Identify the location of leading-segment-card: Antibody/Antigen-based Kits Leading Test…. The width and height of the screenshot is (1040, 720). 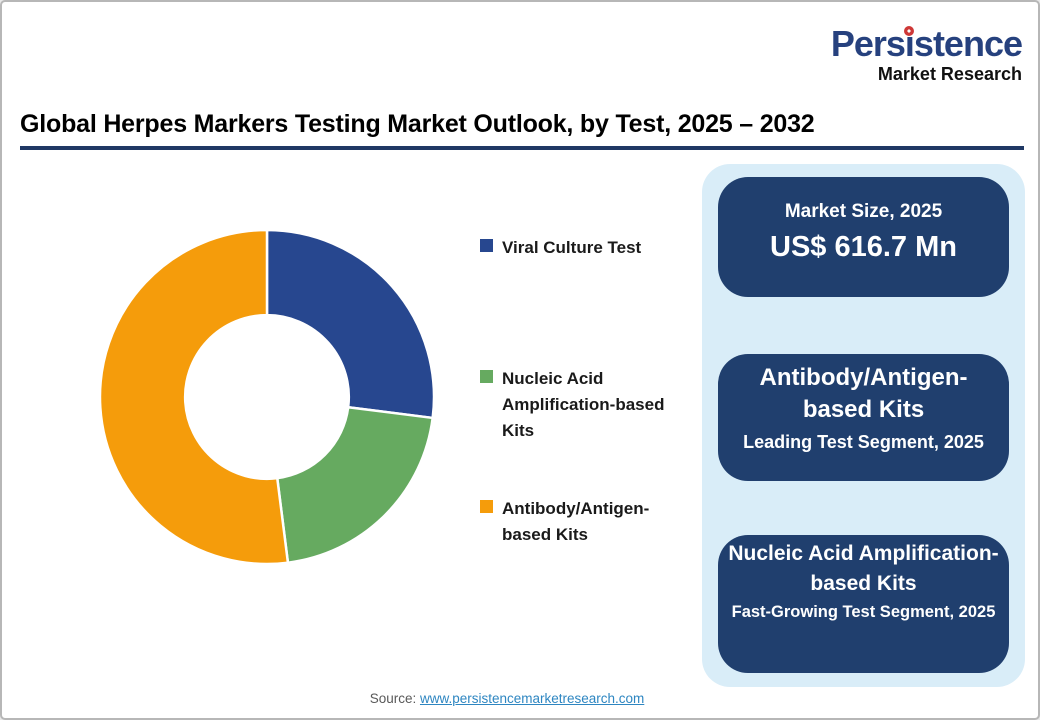
(863, 417).